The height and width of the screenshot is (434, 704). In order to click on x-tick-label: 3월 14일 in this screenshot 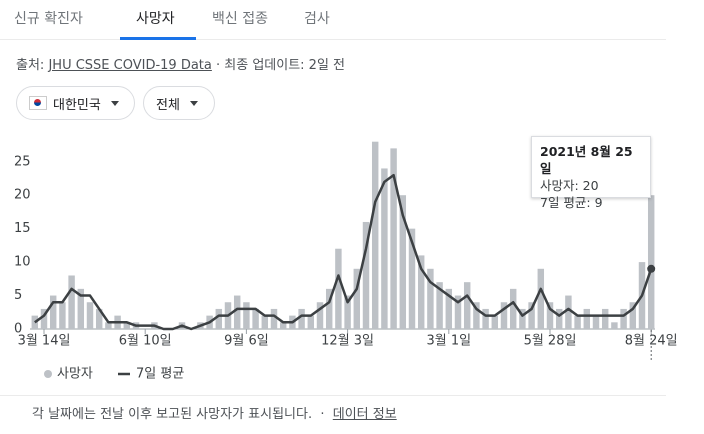, I will do `click(44, 341)`.